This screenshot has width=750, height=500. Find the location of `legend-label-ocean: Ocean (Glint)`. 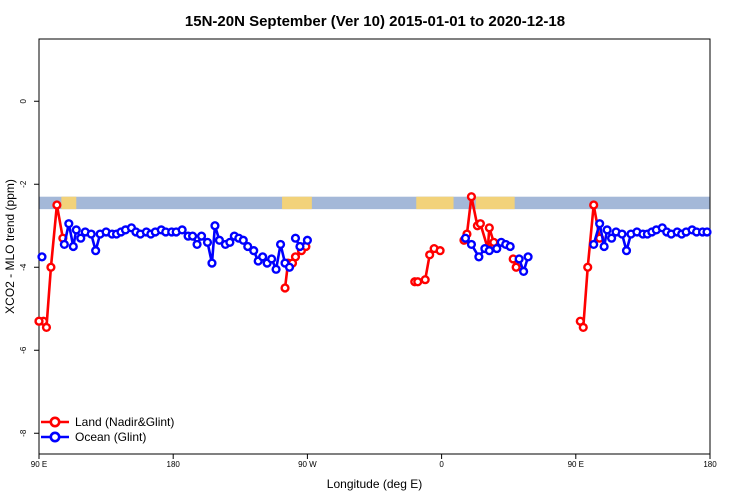

legend-label-ocean: Ocean (Glint) is located at coordinates (110, 437).